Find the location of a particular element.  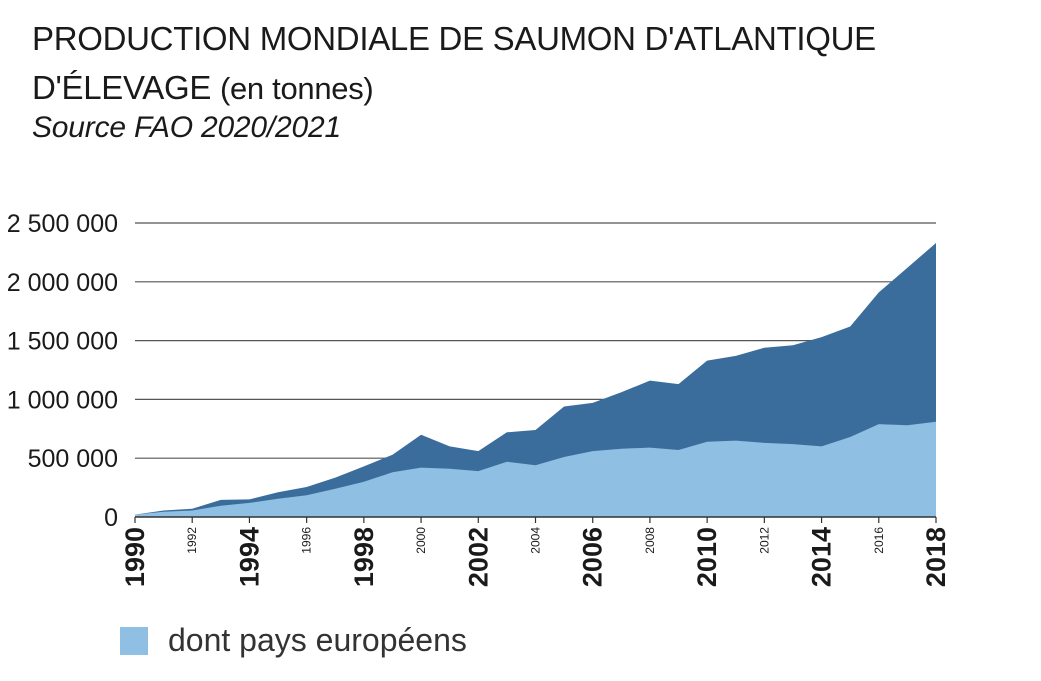

chart-source: Source FAO 2020/2021 is located at coordinates (186, 127).